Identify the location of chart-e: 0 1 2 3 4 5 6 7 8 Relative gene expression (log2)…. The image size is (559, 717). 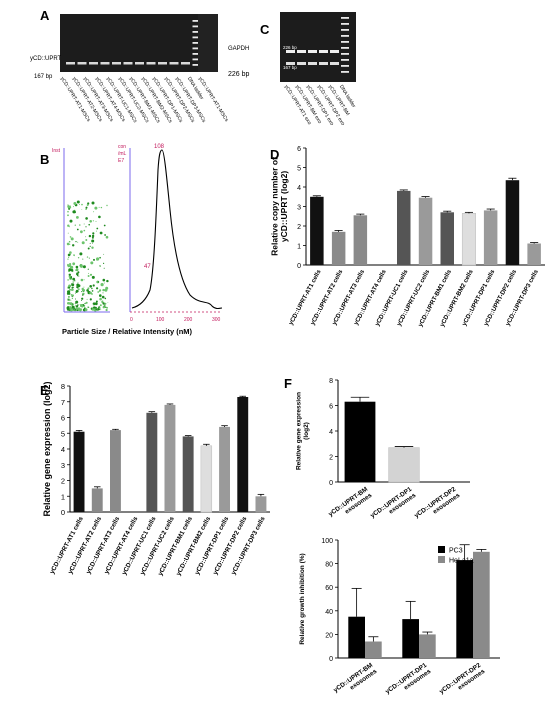
(156, 479).